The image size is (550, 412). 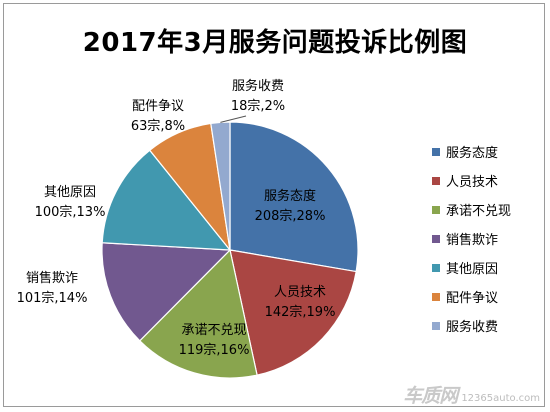 I want to click on data-label-value: 142宗,19%, so click(x=300, y=312).